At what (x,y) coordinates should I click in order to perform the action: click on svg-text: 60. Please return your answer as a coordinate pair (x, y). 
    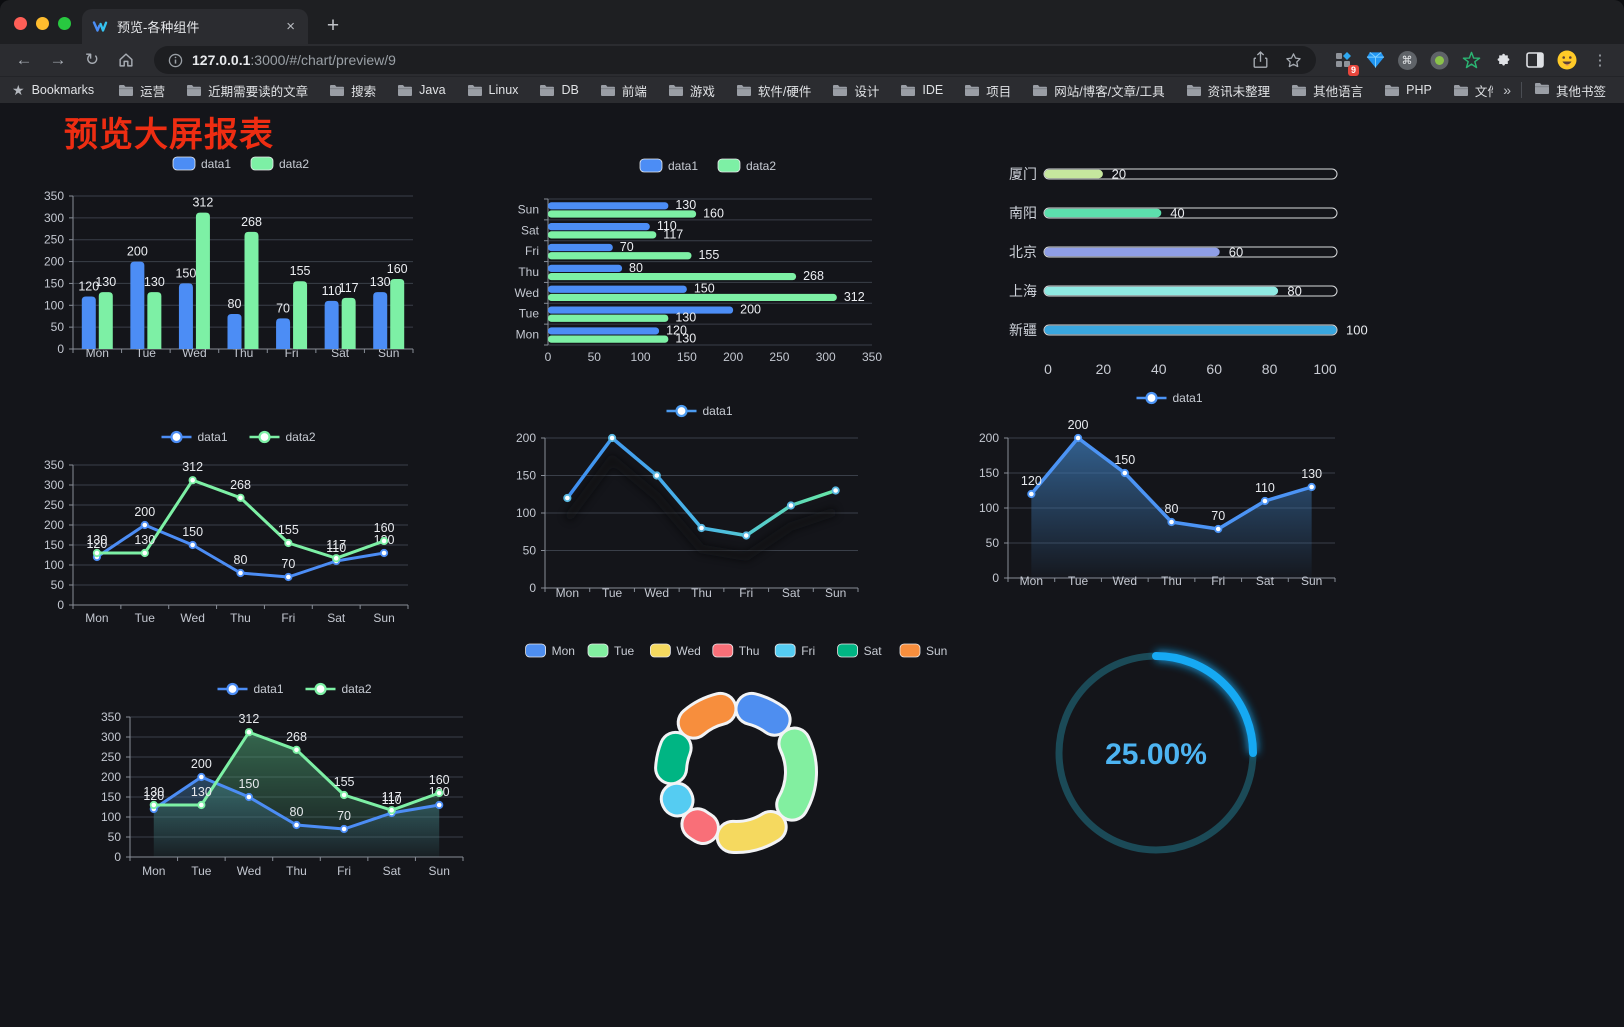
    Looking at the image, I should click on (1214, 369).